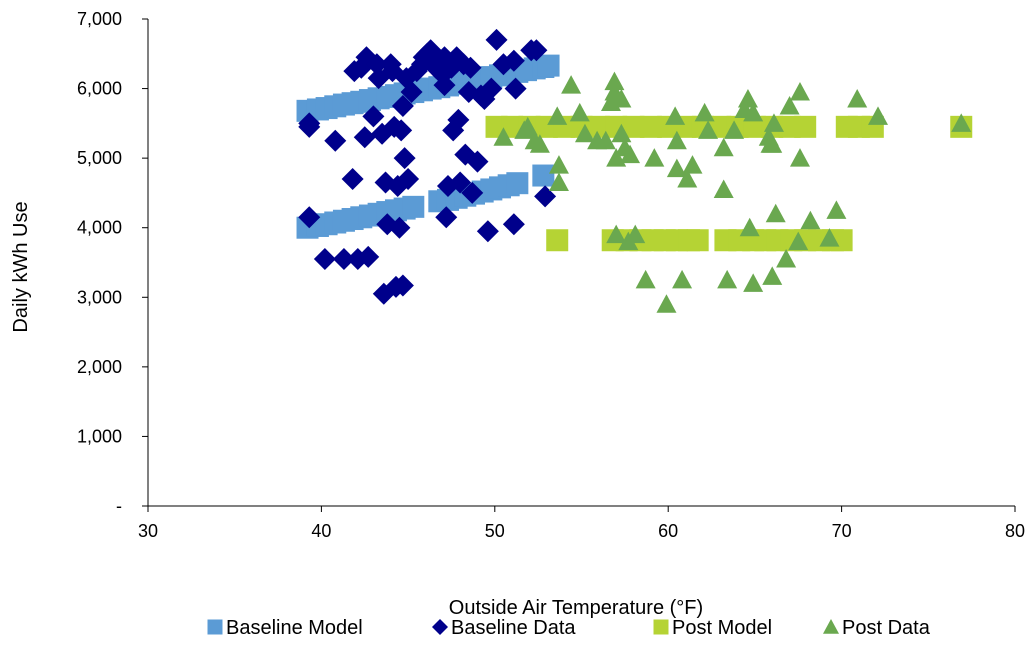 The height and width of the screenshot is (652, 1034). I want to click on y-tick-label: 4,000, so click(99, 228).